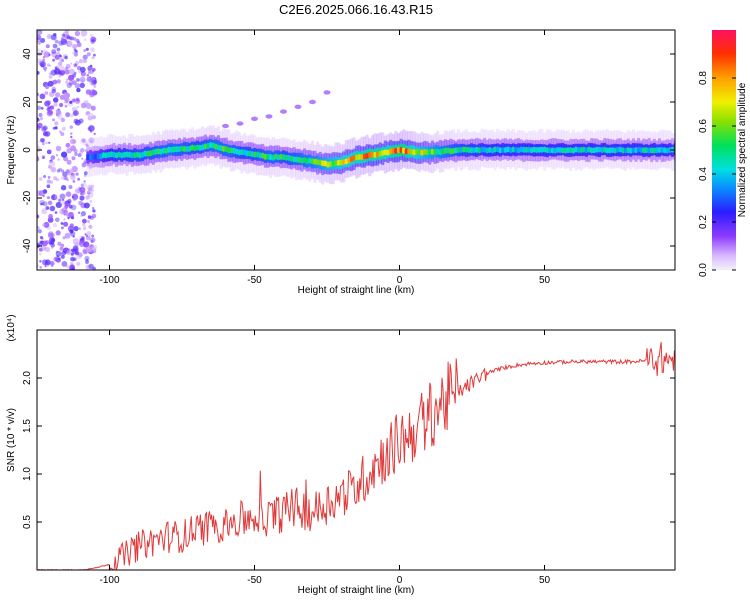 The width and height of the screenshot is (750, 600). Describe the element at coordinates (11, 327) in the screenshot. I see `snr-y-multiplier: (x10⁴)` at that location.